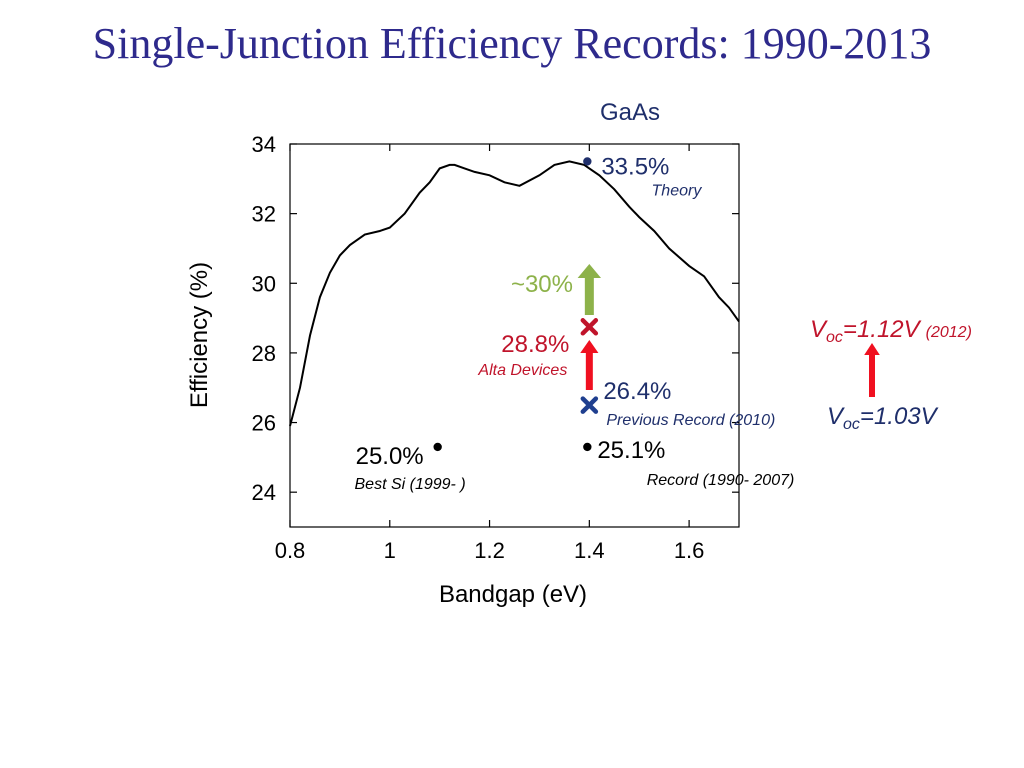  What do you see at coordinates (882, 329) in the screenshot?
I see `voc-new-value: =1.12V` at bounding box center [882, 329].